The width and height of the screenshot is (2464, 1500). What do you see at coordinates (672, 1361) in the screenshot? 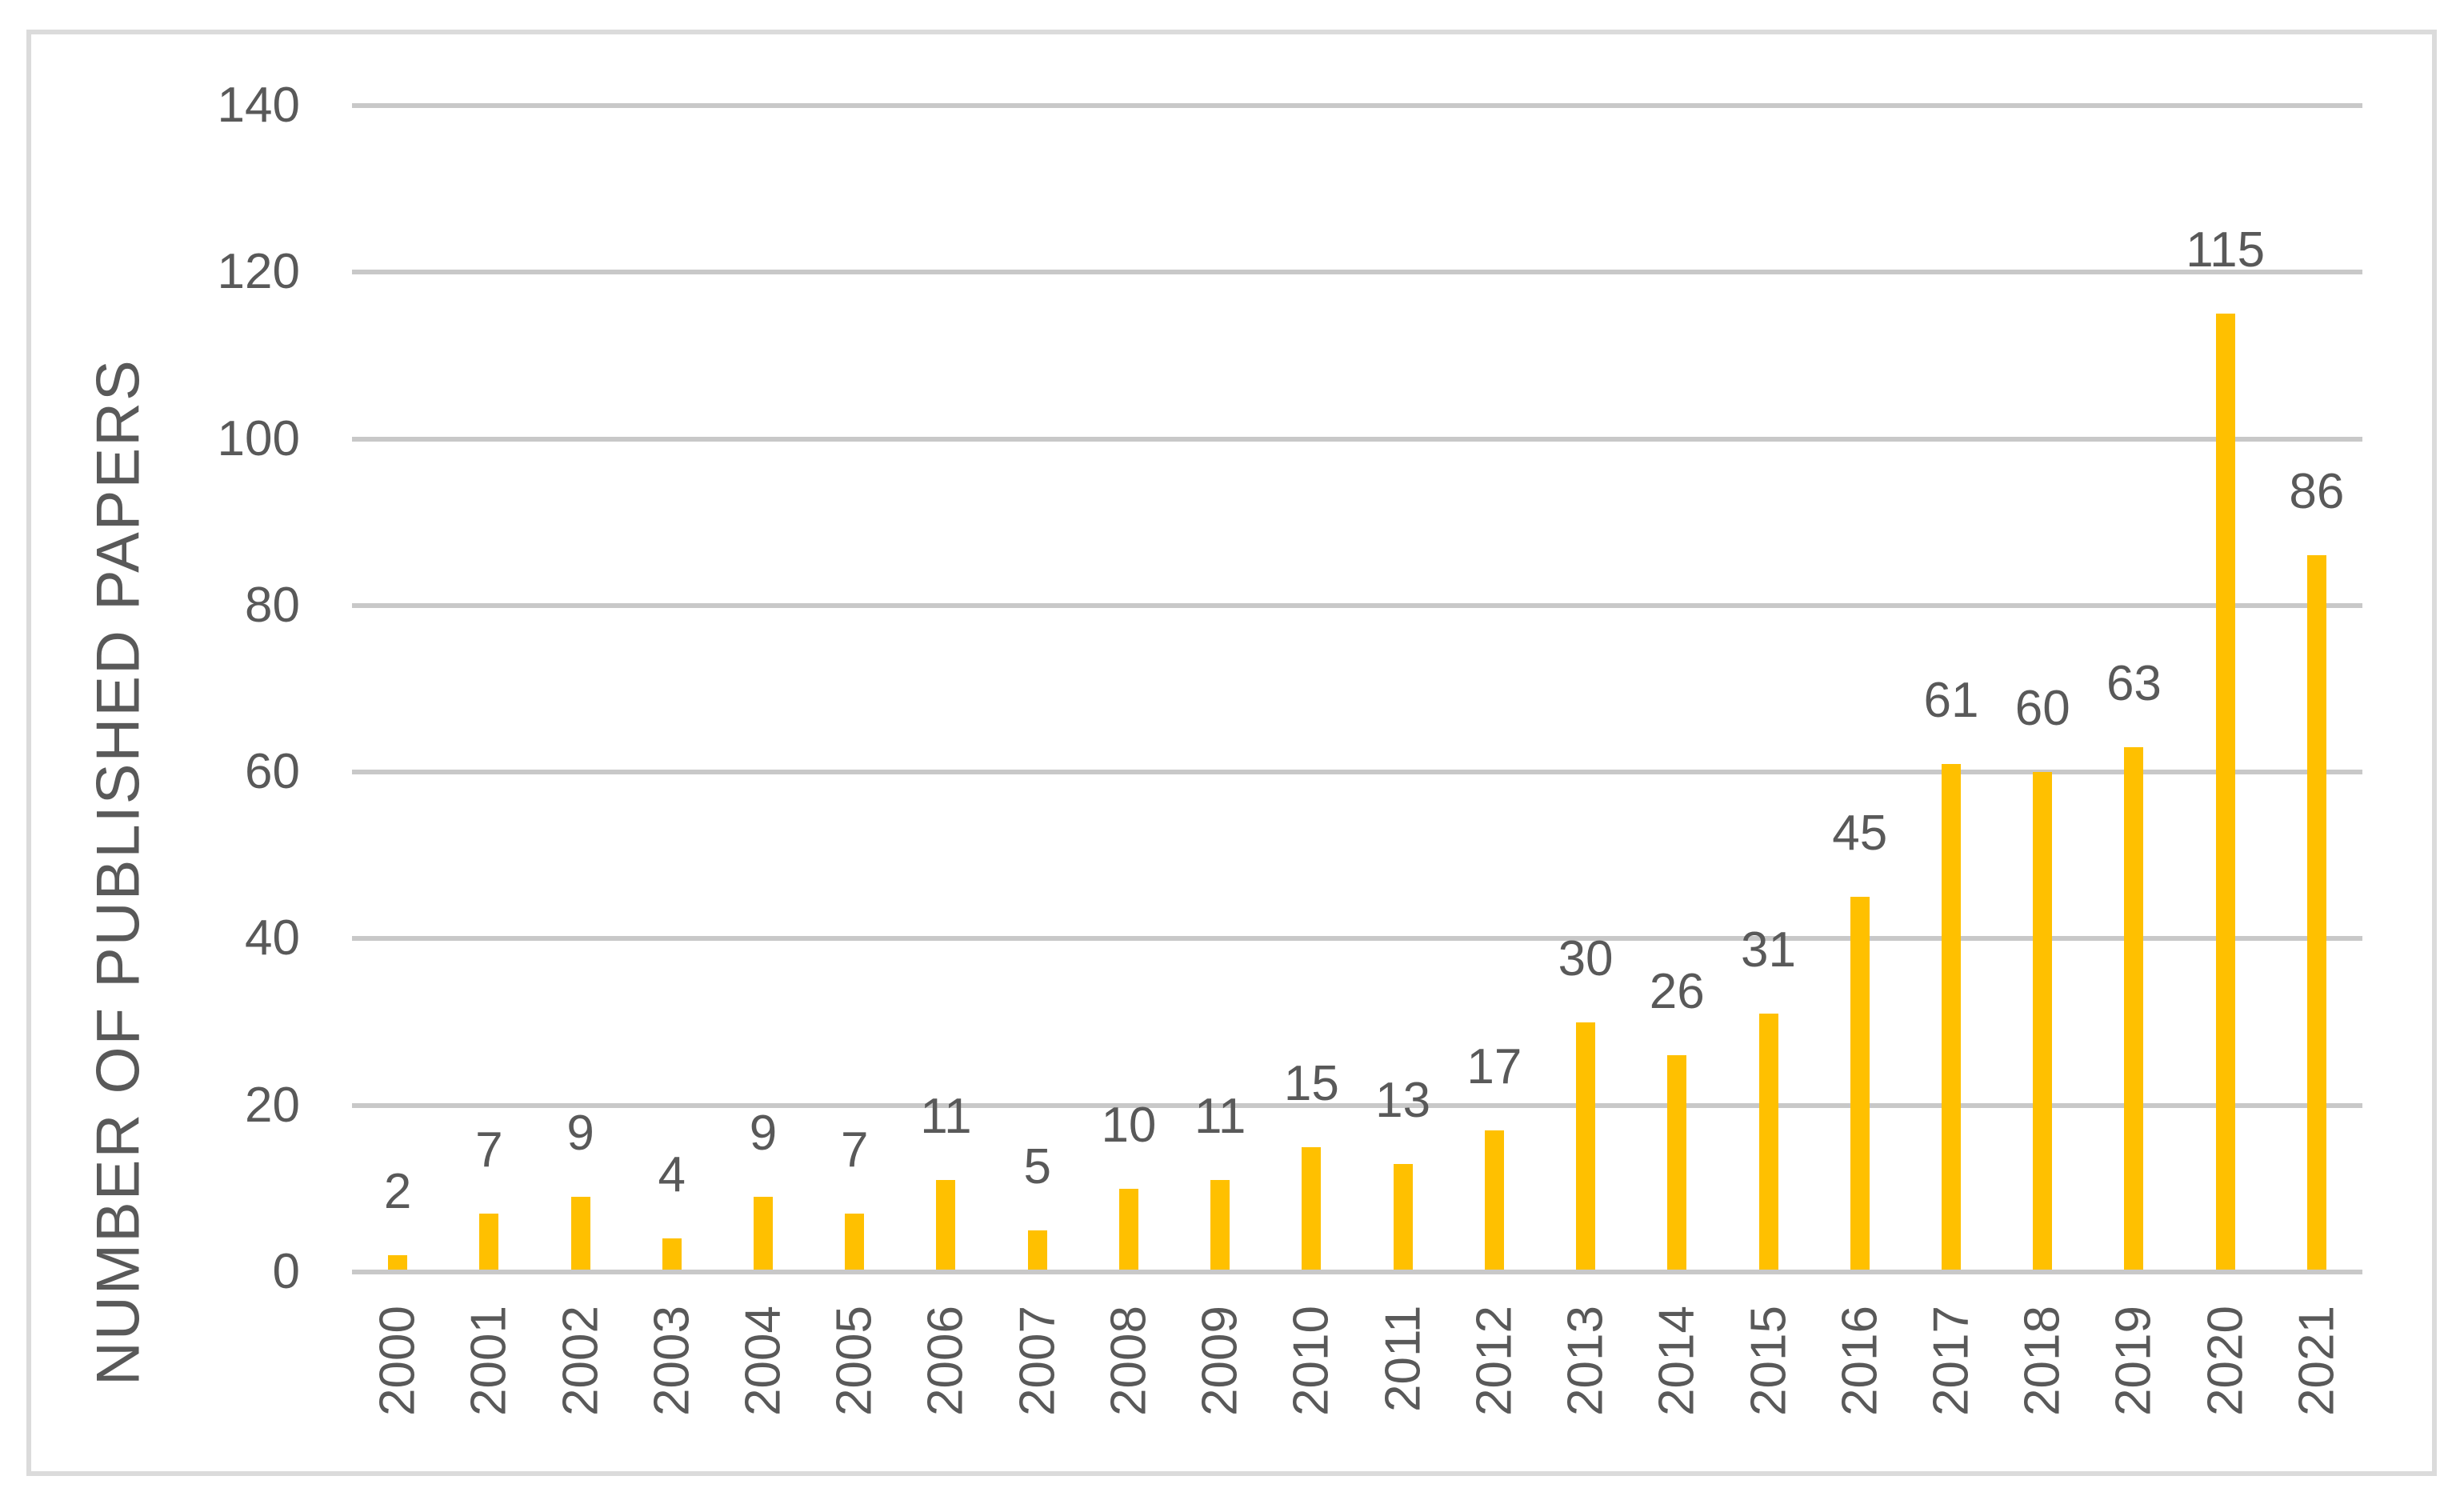
I see `x-tick-label-2003: 2003` at bounding box center [672, 1361].